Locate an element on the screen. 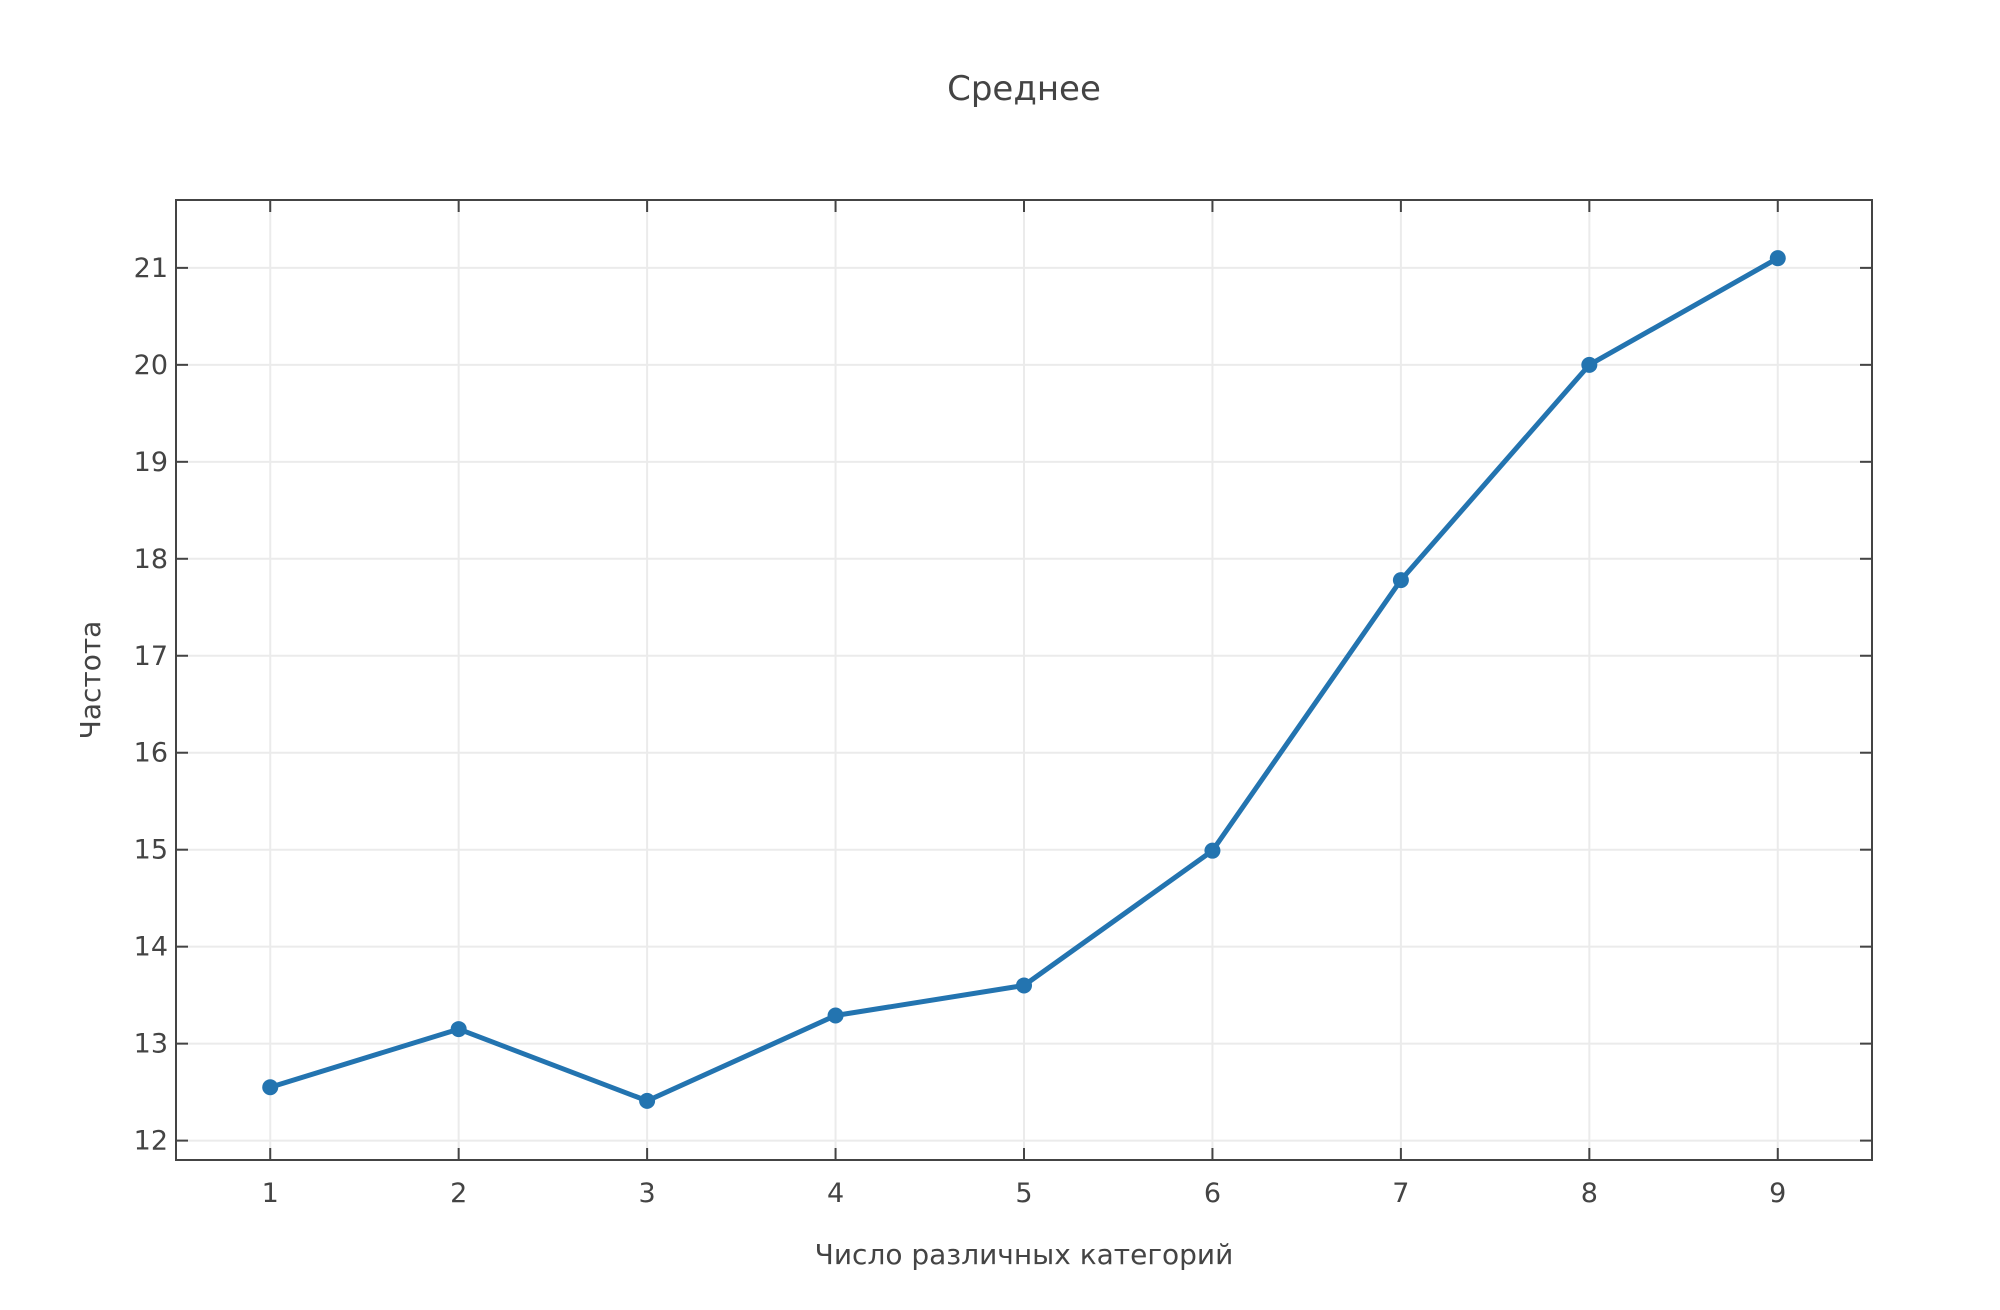 This screenshot has height=1310, width=2000. x-tick-label: 7 is located at coordinates (1400, 1193).